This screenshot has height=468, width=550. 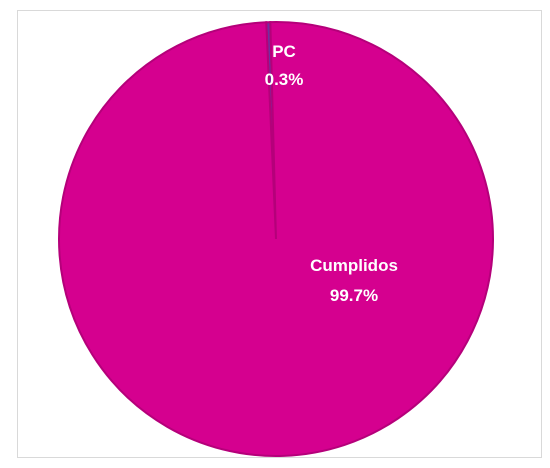 I want to click on pie-labels: PC 0.3% Cumplidos 99.7%, so click(x=331, y=173).